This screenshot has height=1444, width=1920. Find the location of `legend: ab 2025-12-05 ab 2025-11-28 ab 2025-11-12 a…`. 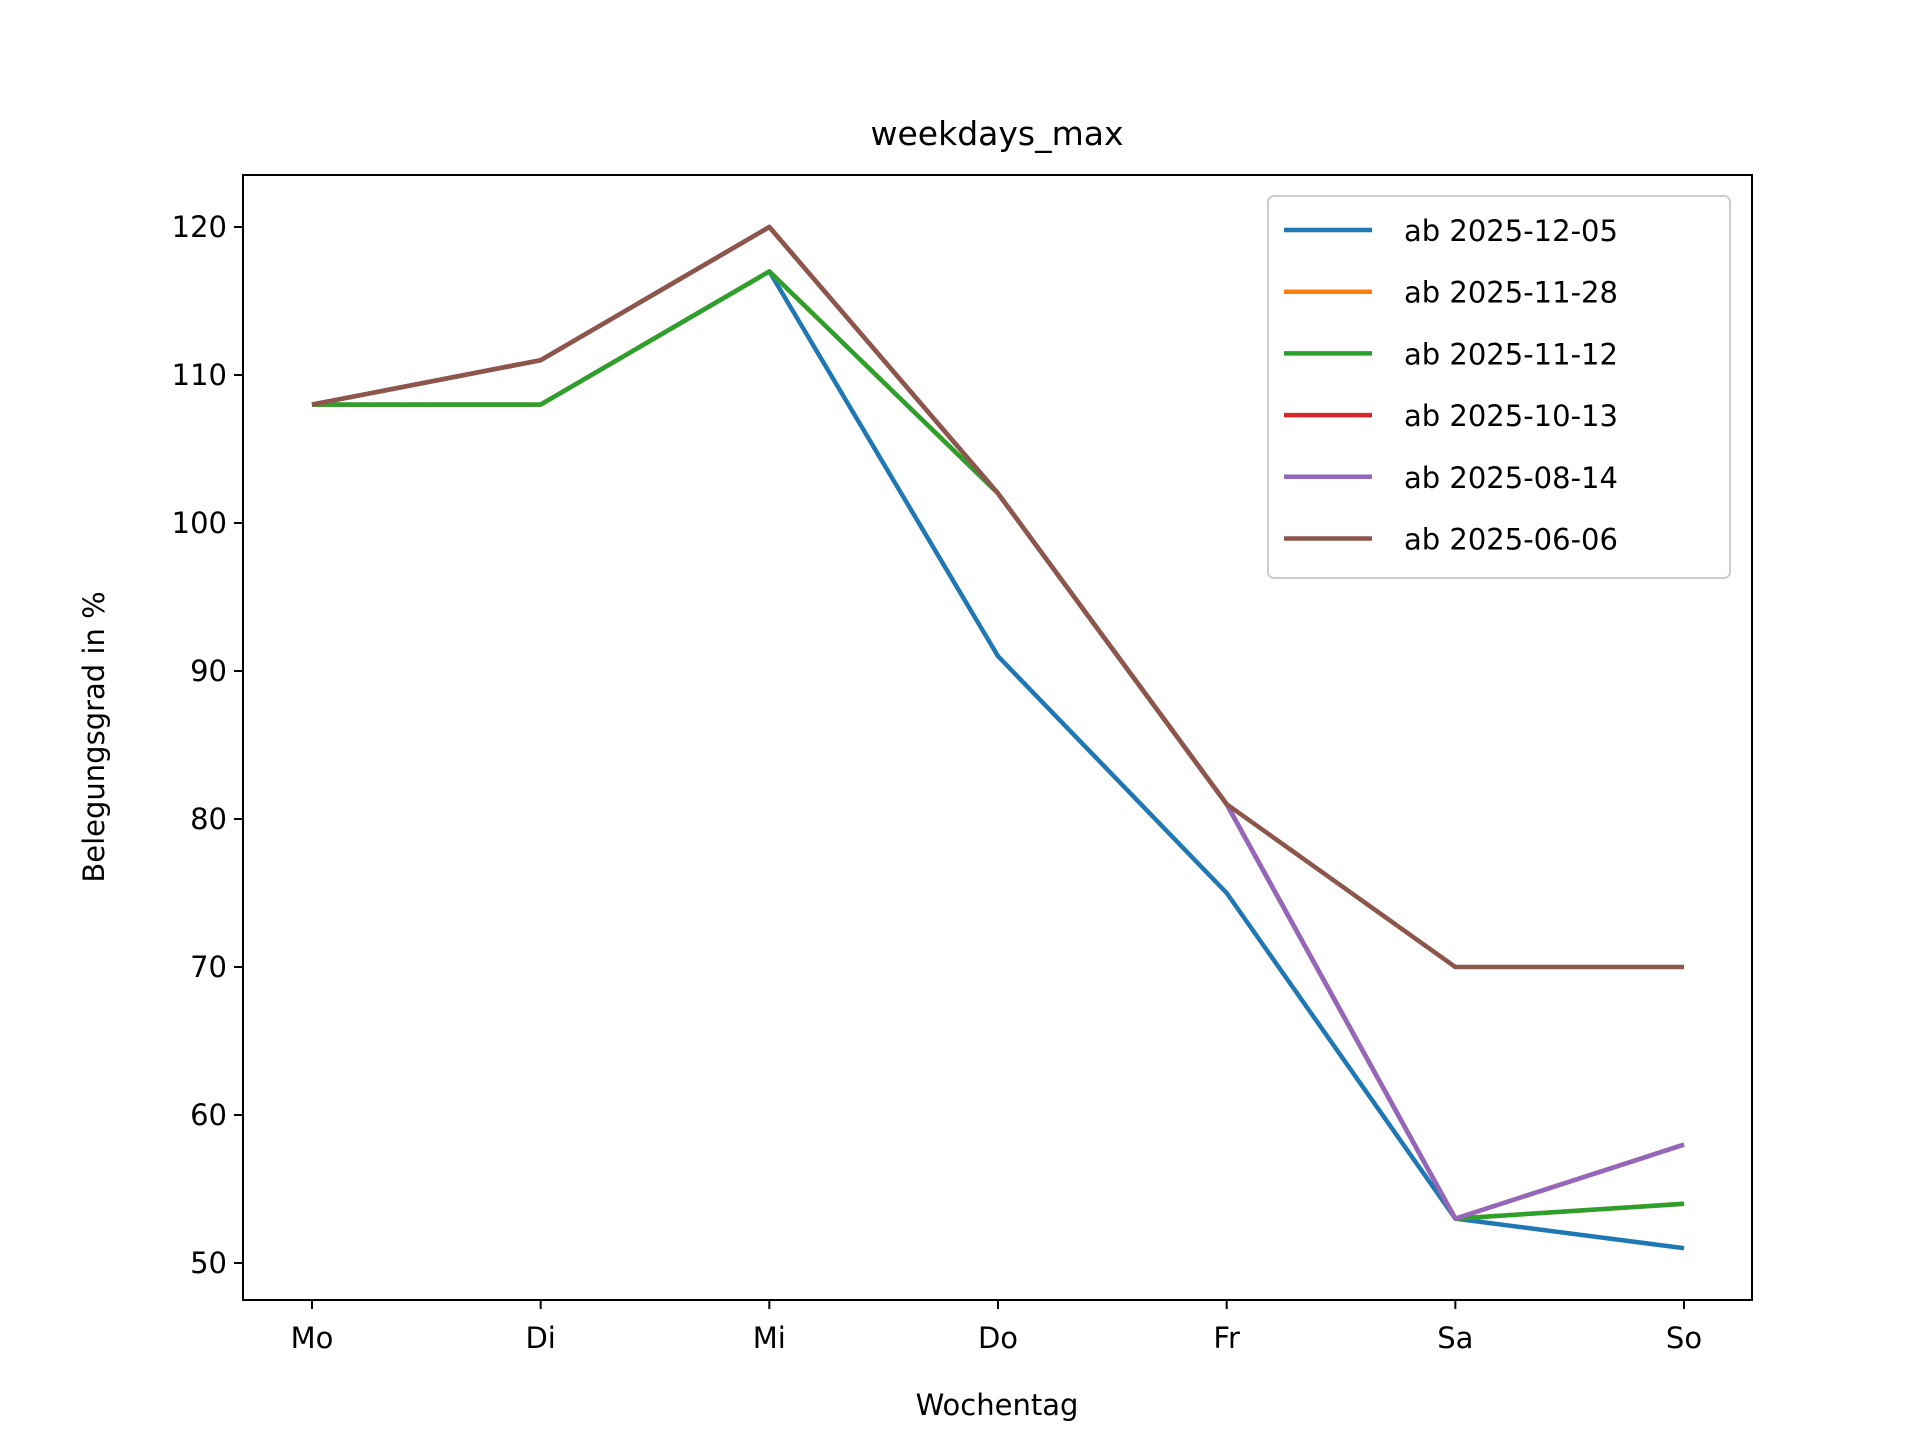

legend: ab 2025-12-05 ab 2025-11-28 ab 2025-11-12 a… is located at coordinates (1499, 387).